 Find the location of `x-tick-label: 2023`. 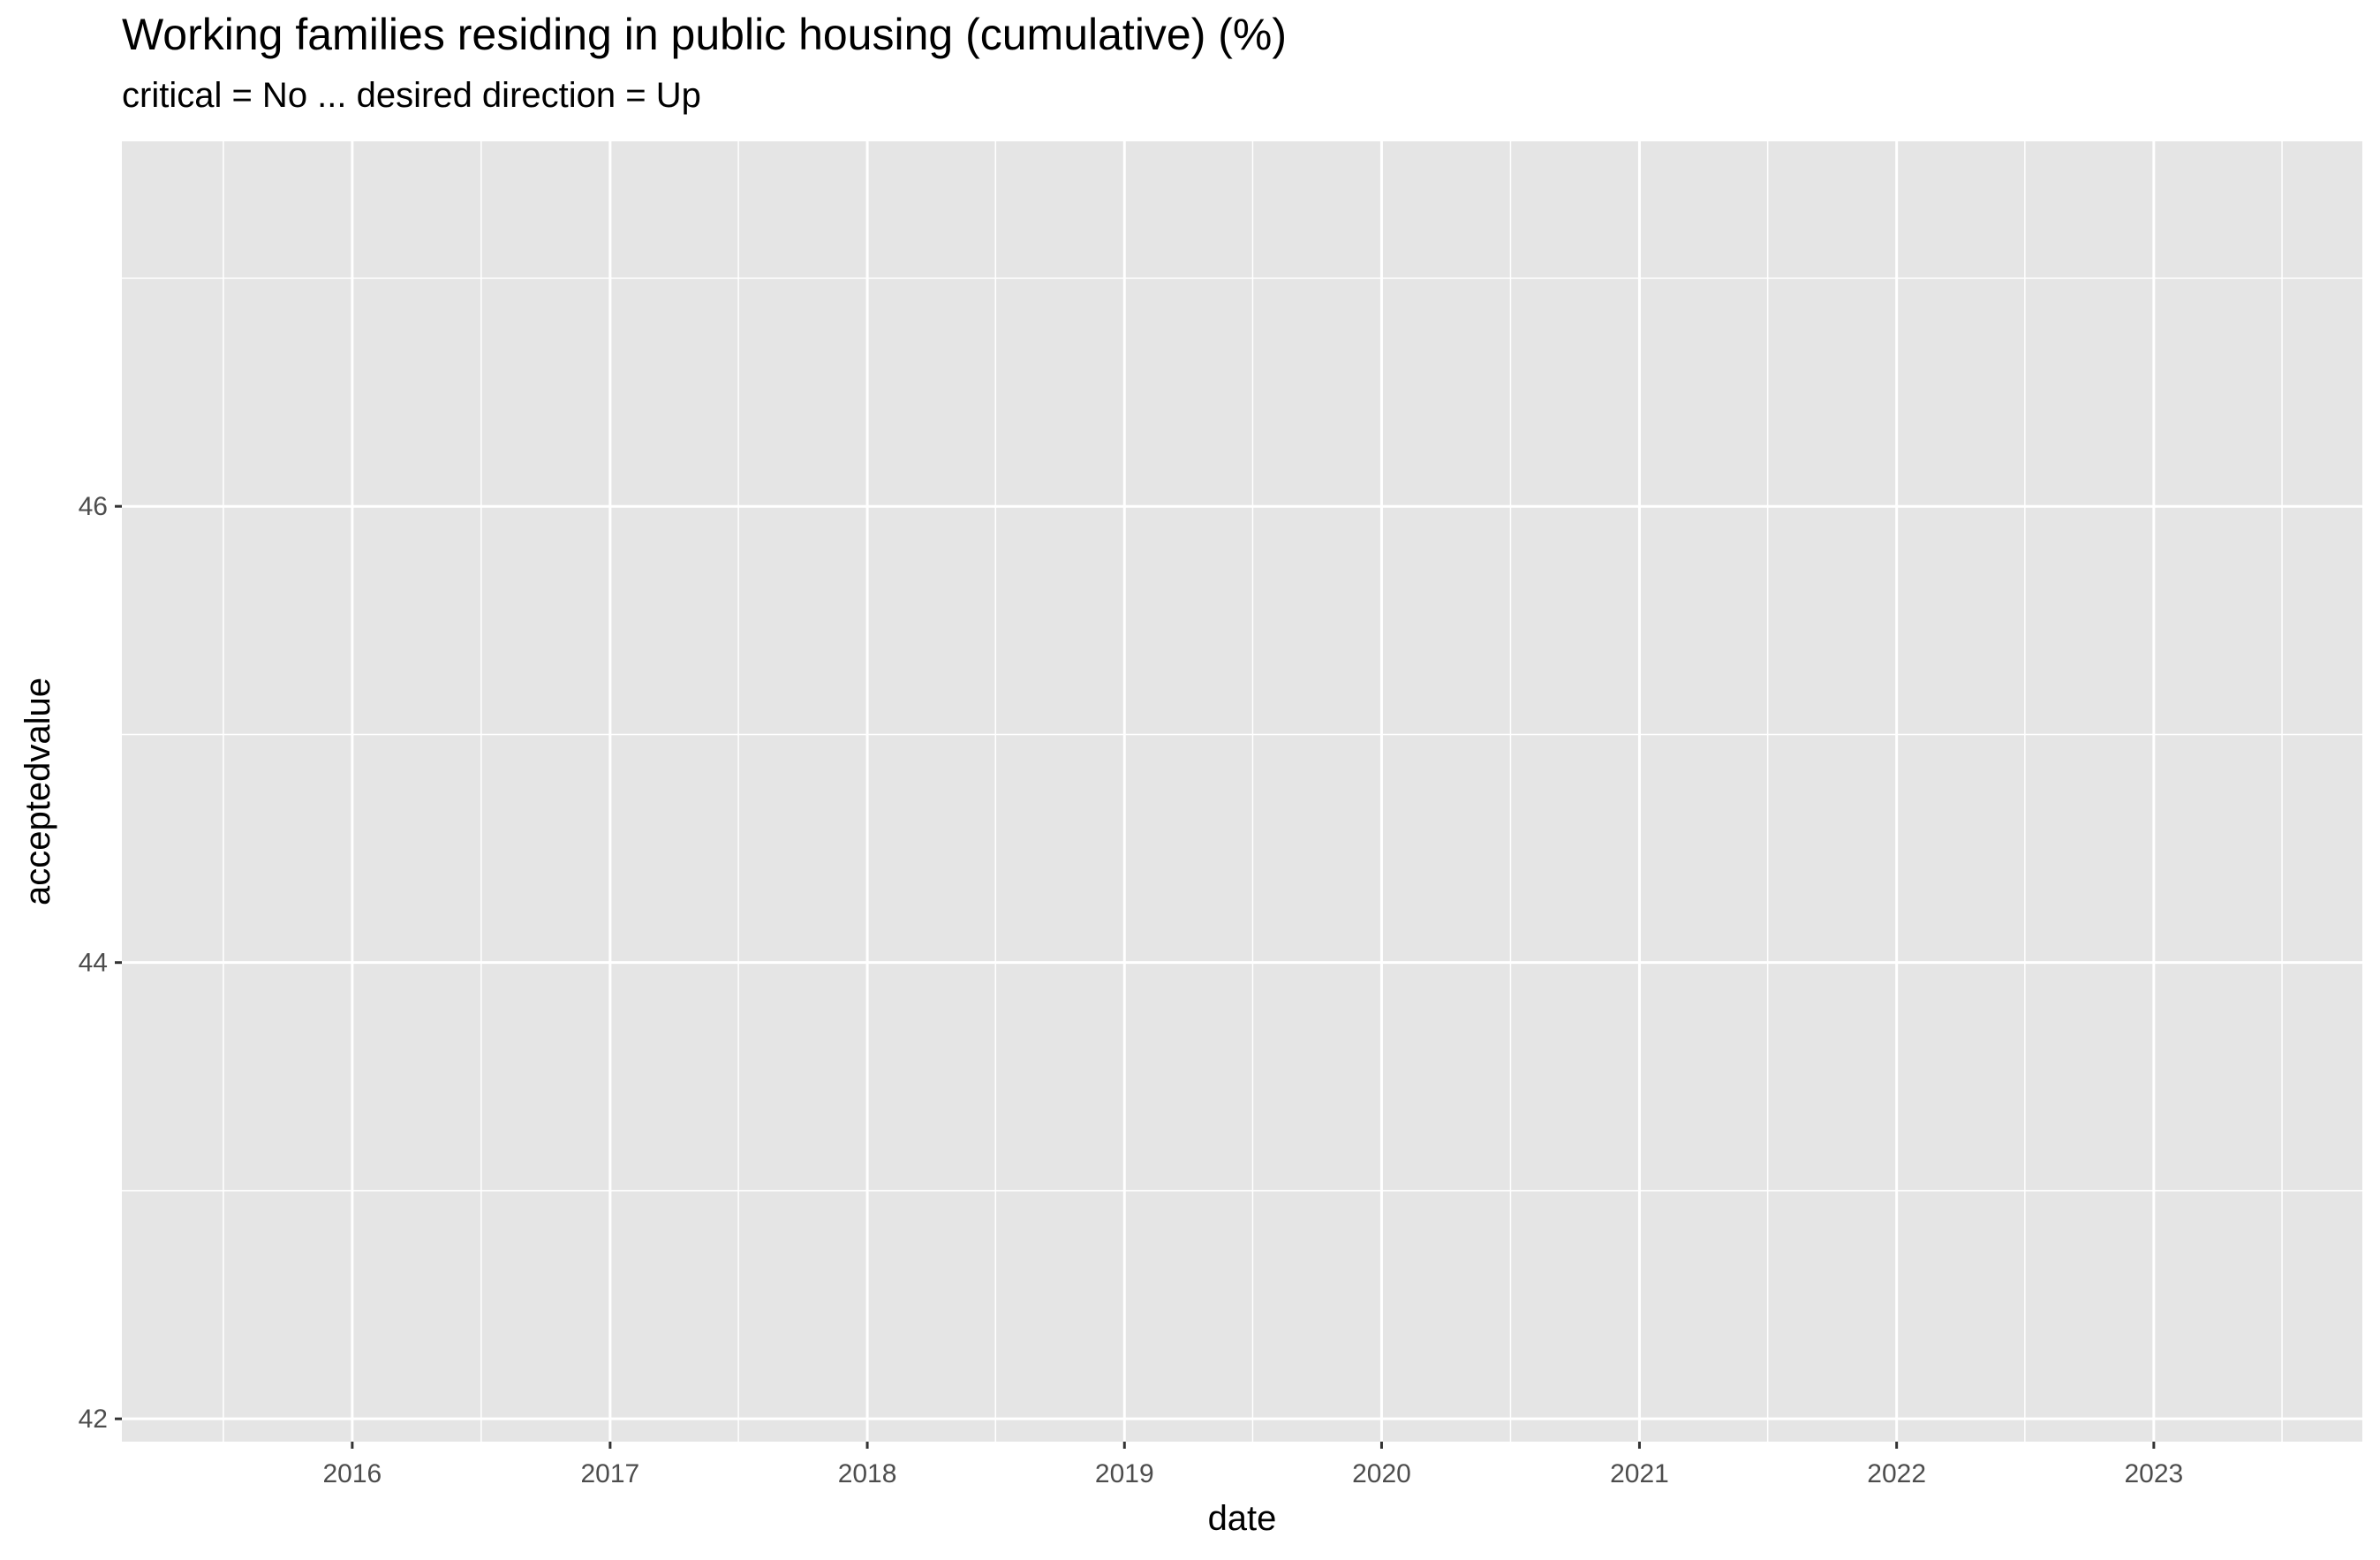

x-tick-label: 2023 is located at coordinates (2153, 1473).